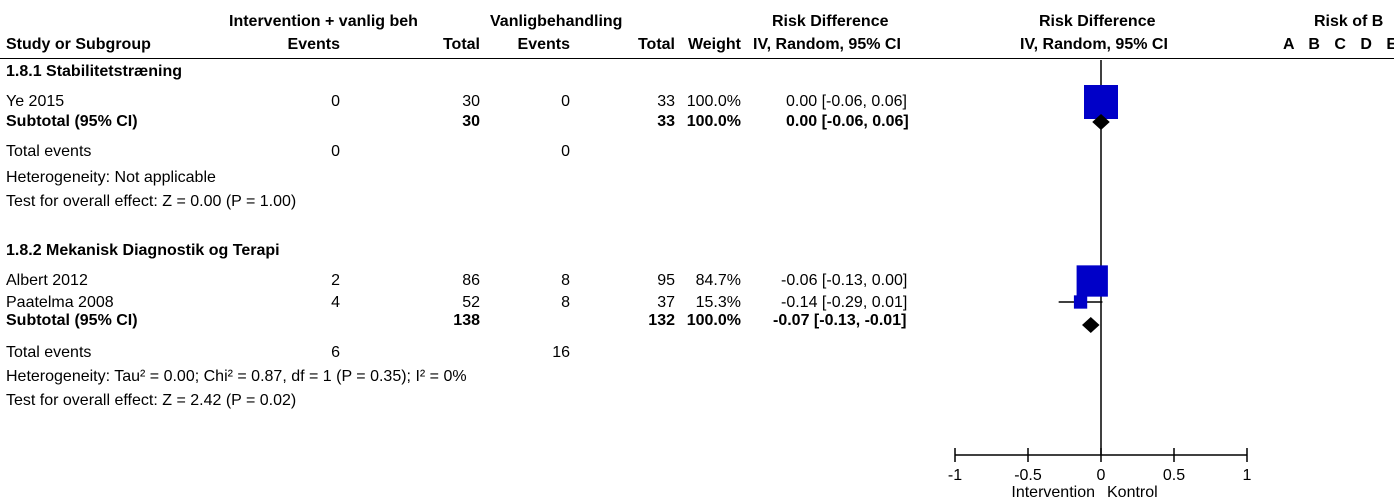 The width and height of the screenshot is (1394, 501). What do you see at coordinates (714, 44) in the screenshot?
I see `header-weight: Weight` at bounding box center [714, 44].